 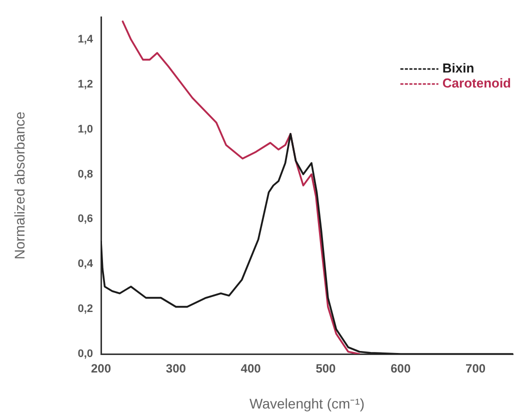 I want to click on x-tick-label: 300, so click(x=176, y=369).